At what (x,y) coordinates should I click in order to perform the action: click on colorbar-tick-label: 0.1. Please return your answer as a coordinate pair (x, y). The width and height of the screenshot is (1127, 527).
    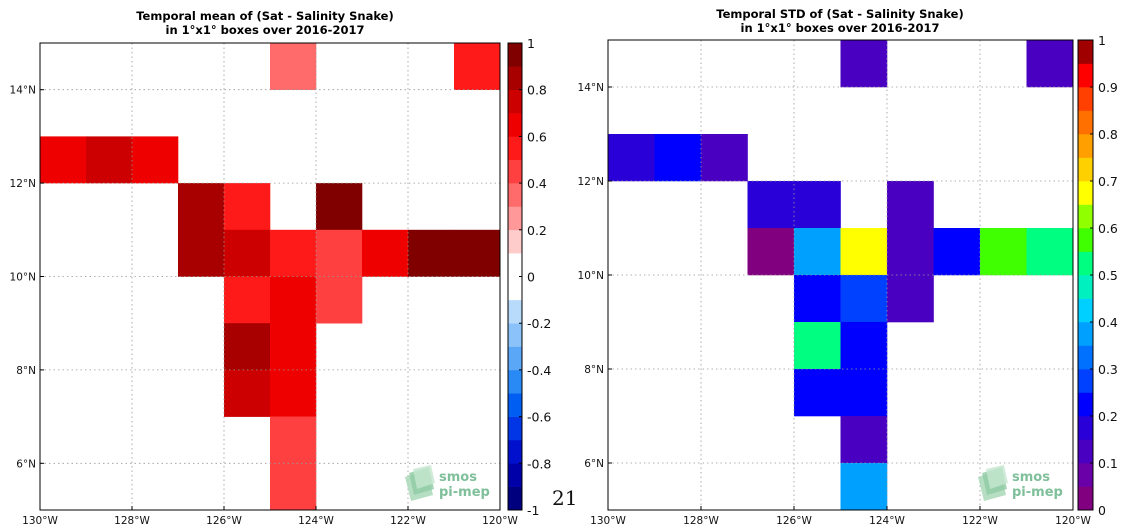
    Looking at the image, I should click on (1108, 463).